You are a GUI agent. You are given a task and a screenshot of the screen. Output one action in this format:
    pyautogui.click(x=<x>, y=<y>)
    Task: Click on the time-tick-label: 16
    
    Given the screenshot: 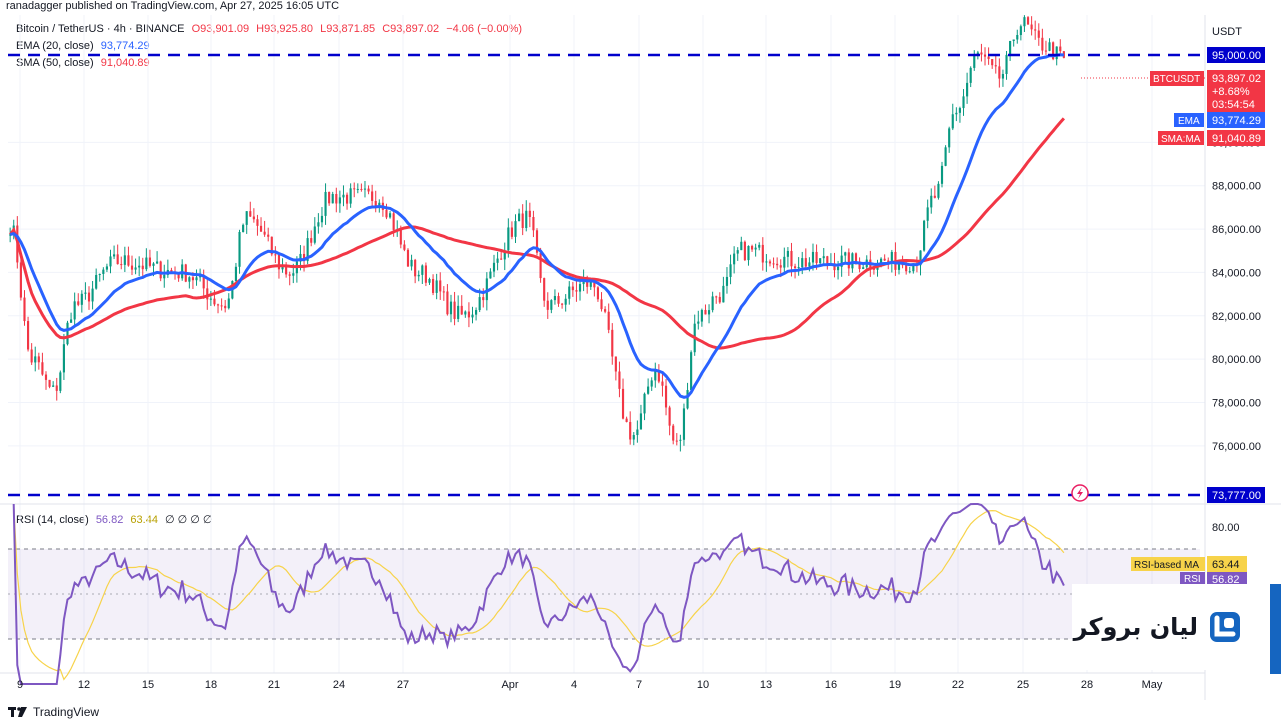 What is the action you would take?
    pyautogui.click(x=831, y=685)
    